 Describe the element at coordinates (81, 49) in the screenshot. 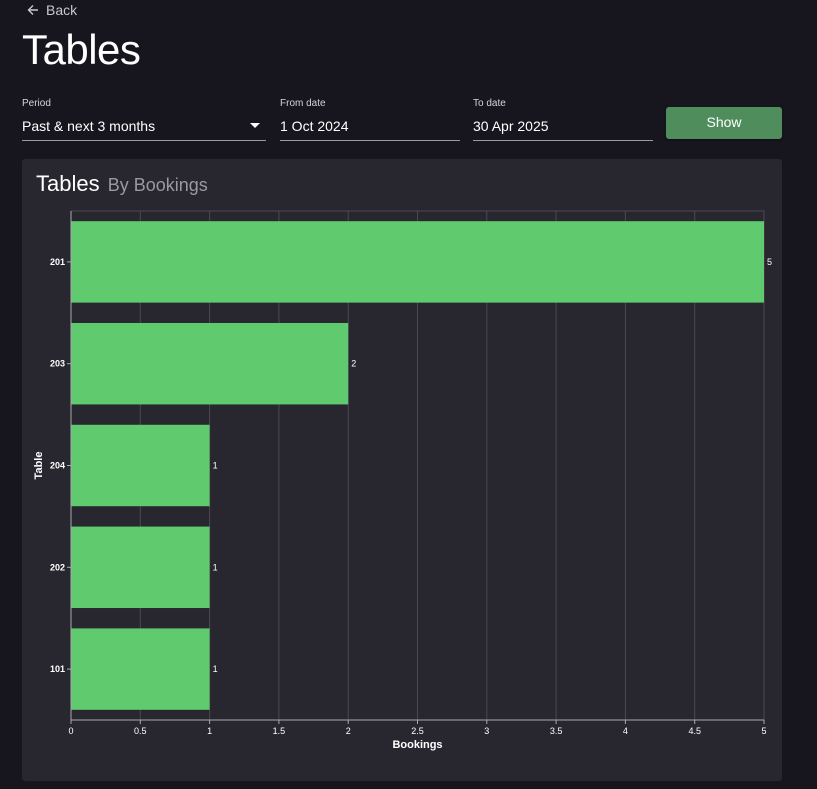

I see `page-title: Tables` at that location.